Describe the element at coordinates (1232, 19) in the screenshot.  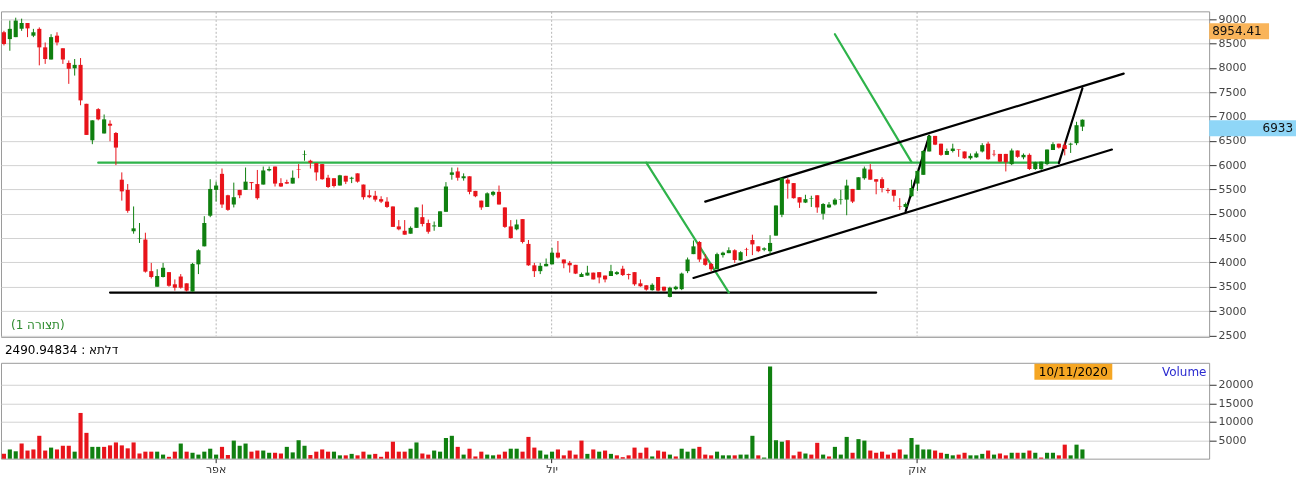
I see `y-tick-label: 9000` at that location.